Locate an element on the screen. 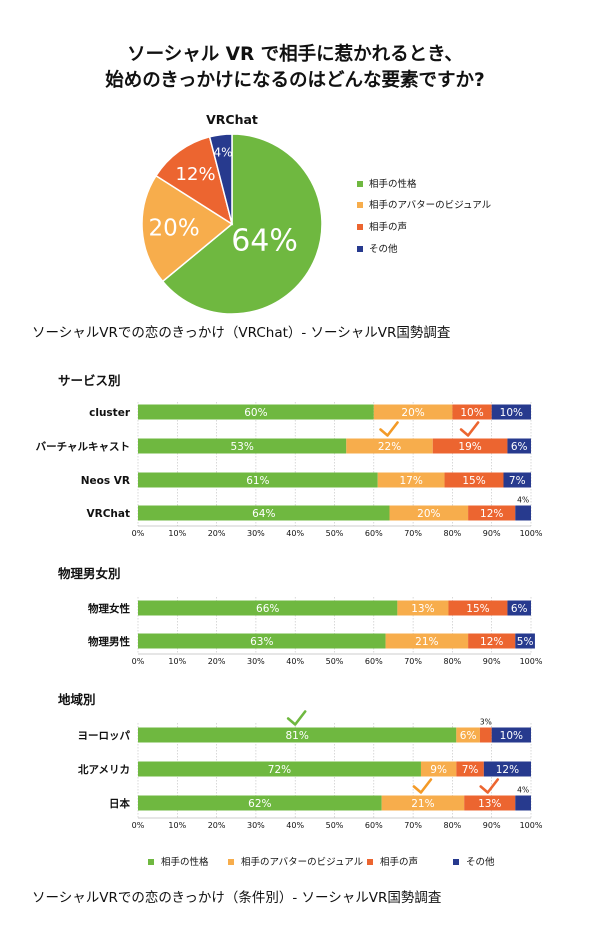  bar-group-title-3: 地域別 is located at coordinates (77, 699).